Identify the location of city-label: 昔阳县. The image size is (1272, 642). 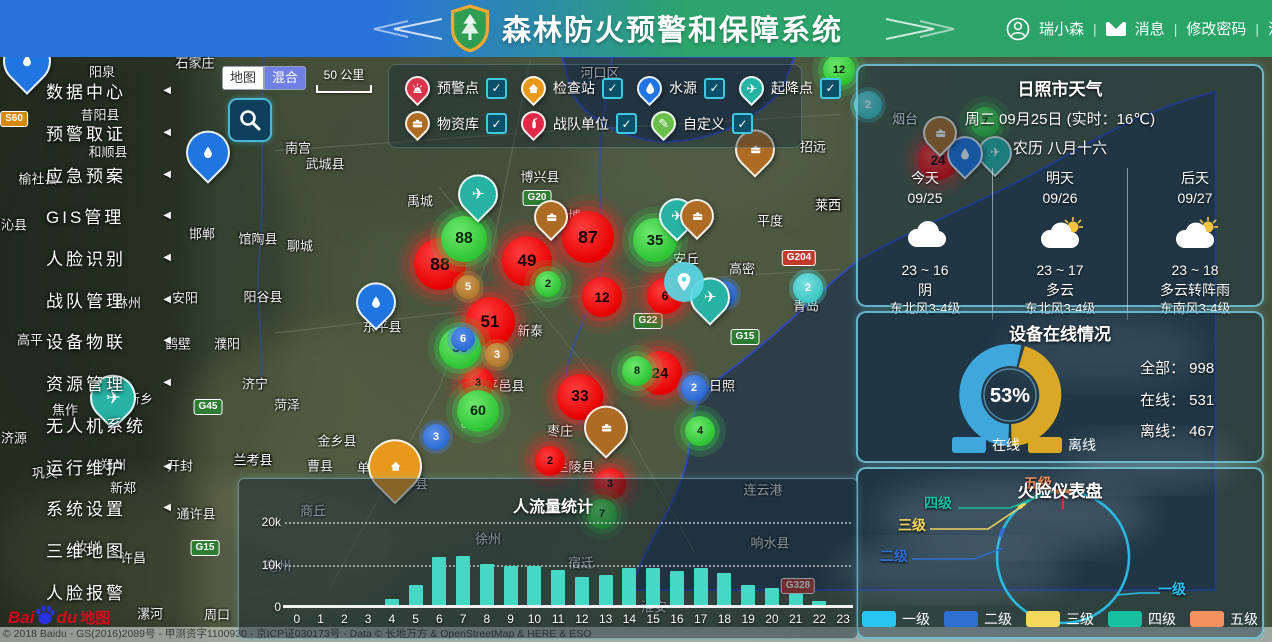
(100, 115).